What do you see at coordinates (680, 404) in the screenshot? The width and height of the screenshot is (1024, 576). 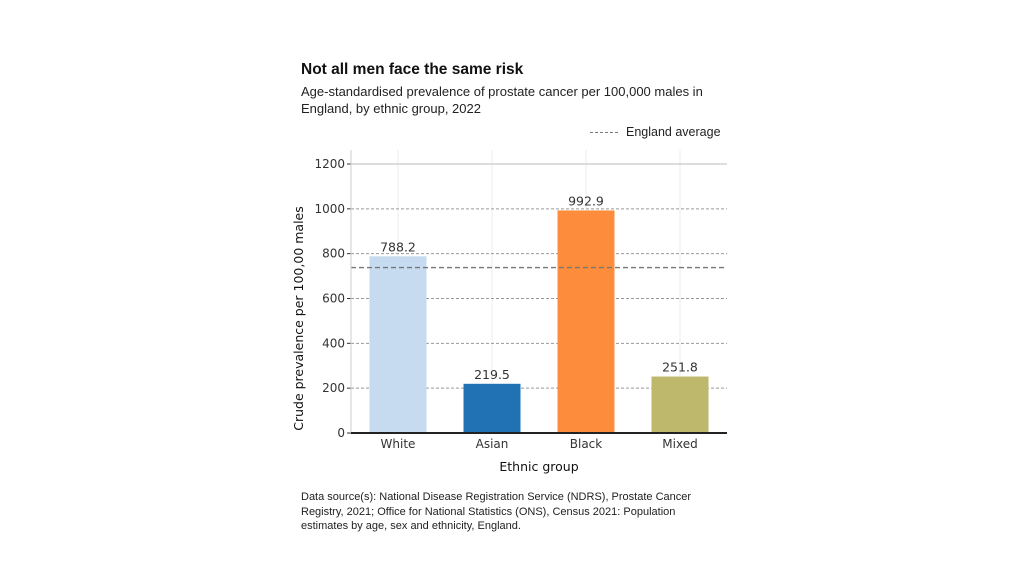 I see `bar-mixed` at bounding box center [680, 404].